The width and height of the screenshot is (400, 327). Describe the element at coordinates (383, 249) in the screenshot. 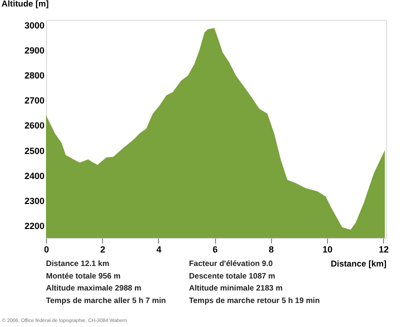

I see `x-tick-label: 12` at that location.